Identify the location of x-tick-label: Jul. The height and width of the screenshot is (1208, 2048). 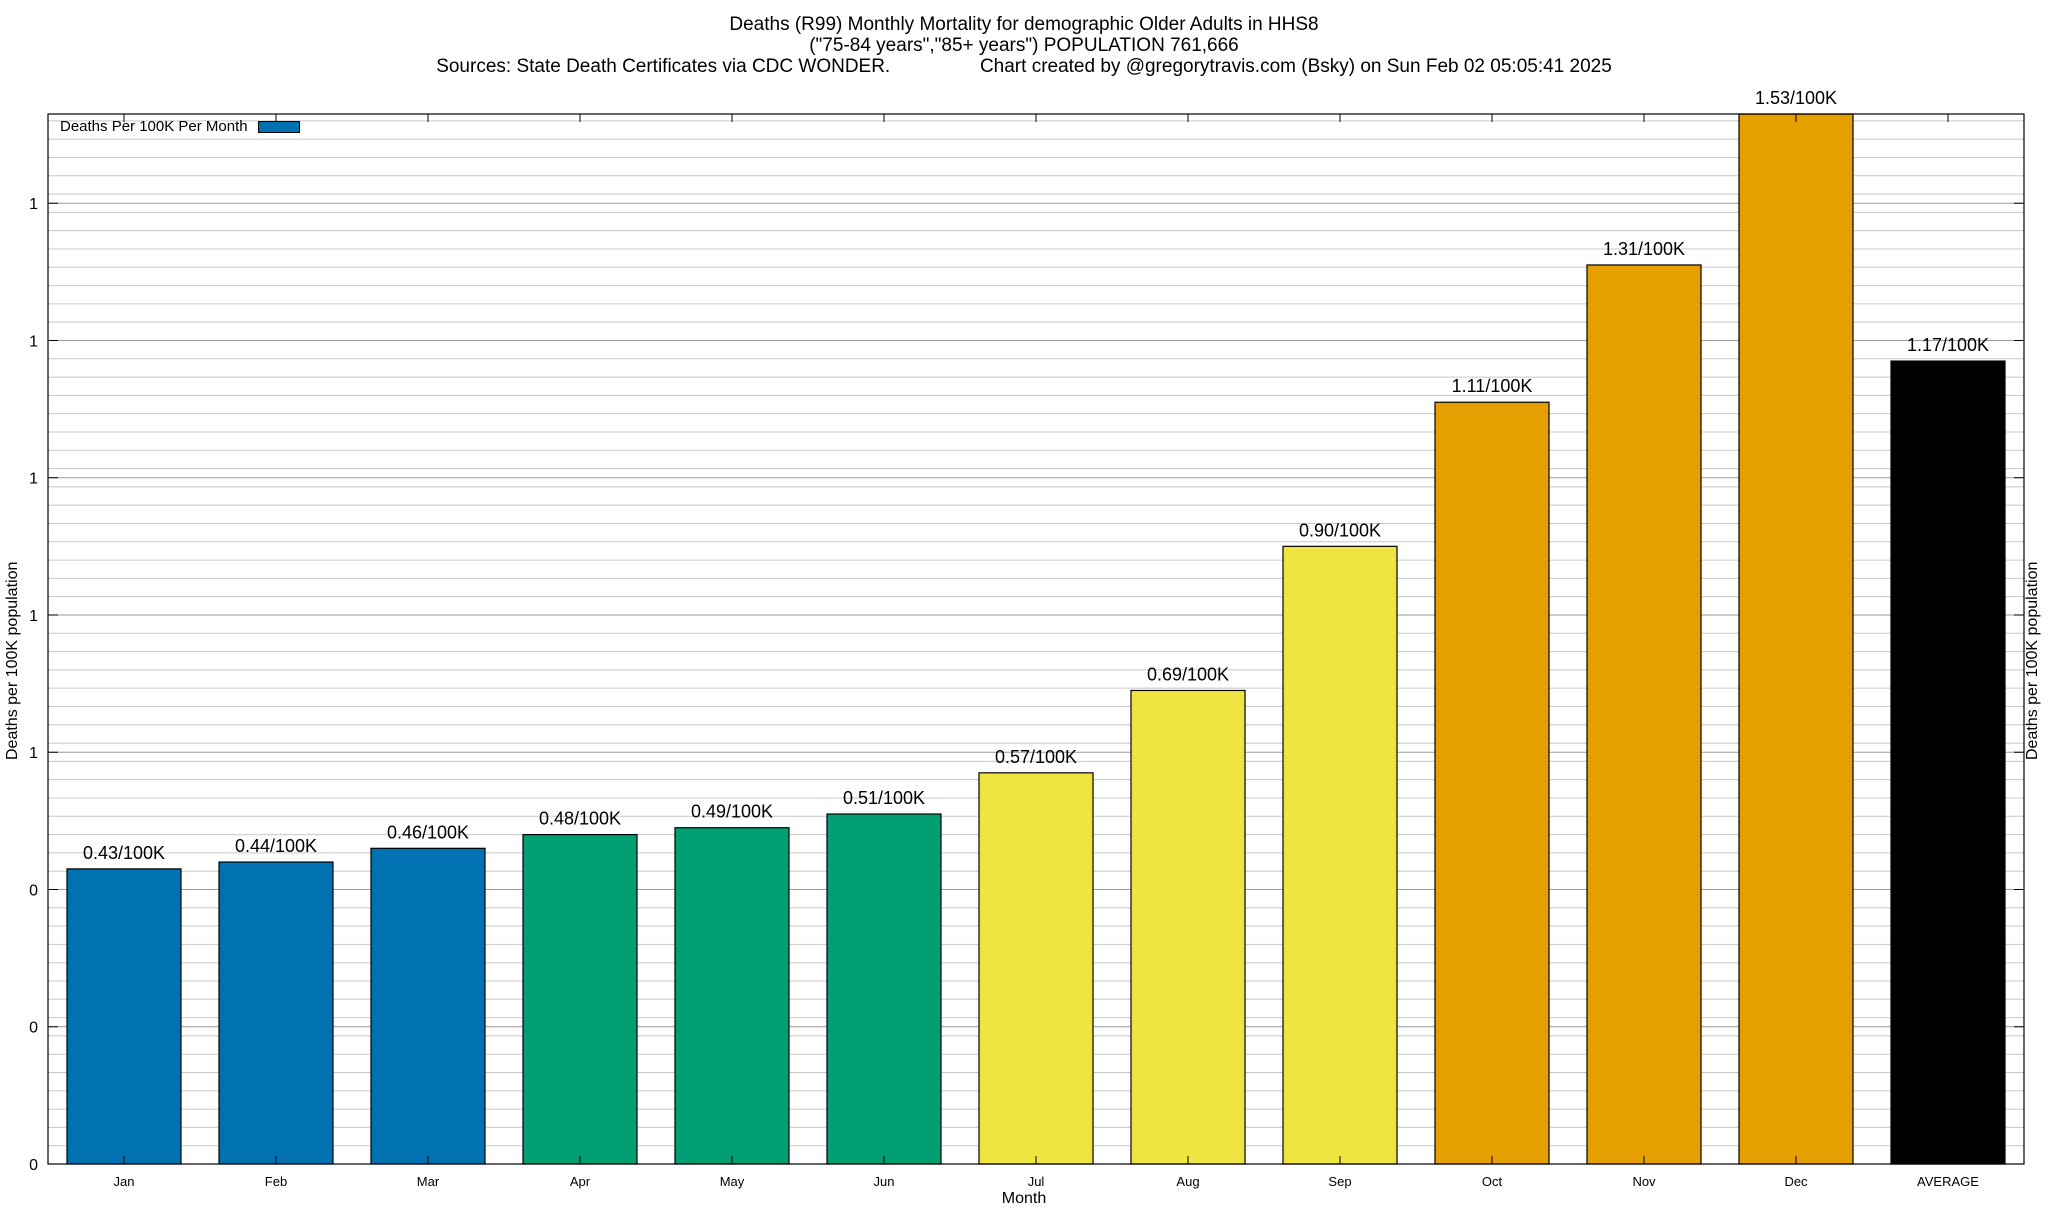
(1036, 1181).